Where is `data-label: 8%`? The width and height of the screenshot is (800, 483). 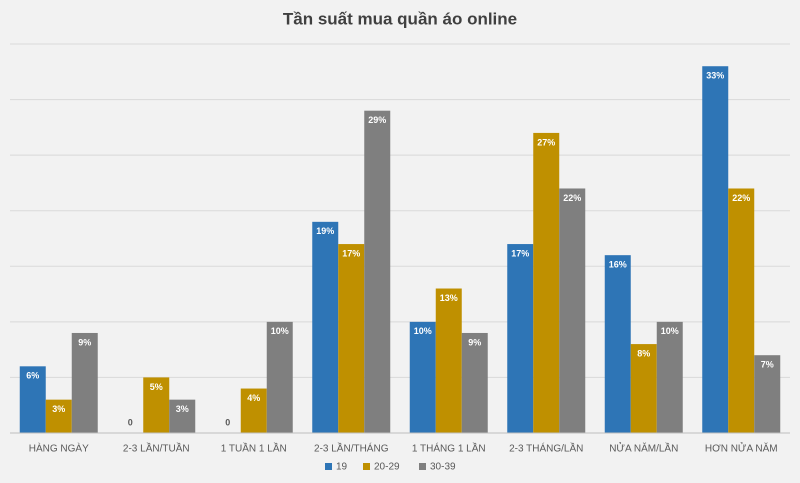
data-label: 8% is located at coordinates (643, 353).